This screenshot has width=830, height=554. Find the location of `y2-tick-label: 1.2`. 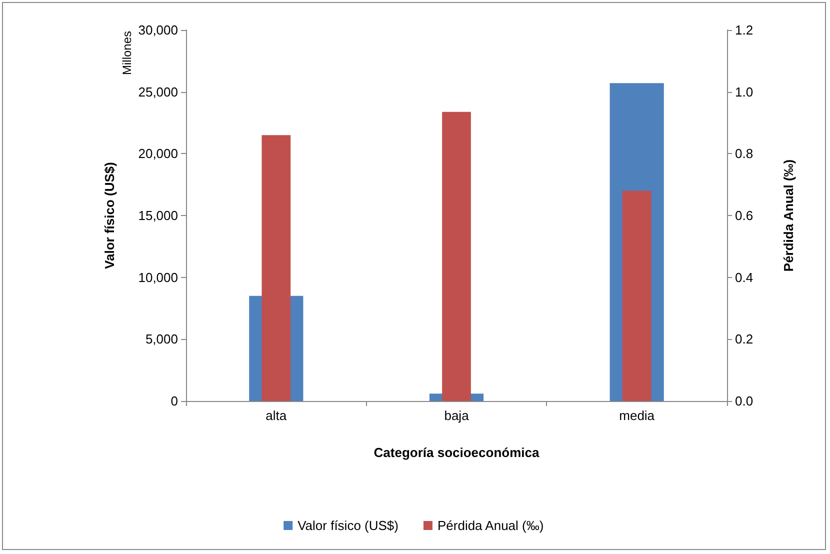

y2-tick-label: 1.2 is located at coordinates (744, 30).